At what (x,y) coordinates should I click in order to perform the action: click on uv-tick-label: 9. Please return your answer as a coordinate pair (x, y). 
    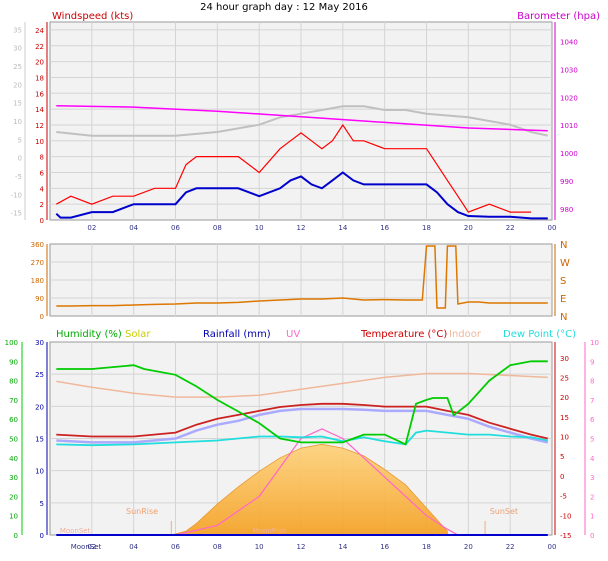
    Looking at the image, I should click on (592, 362).